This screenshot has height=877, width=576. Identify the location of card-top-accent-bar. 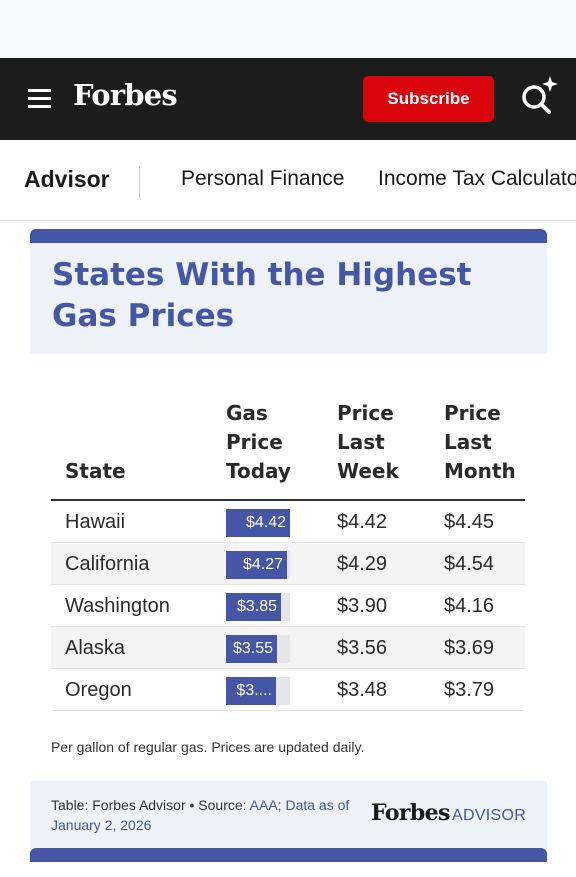
(288, 236).